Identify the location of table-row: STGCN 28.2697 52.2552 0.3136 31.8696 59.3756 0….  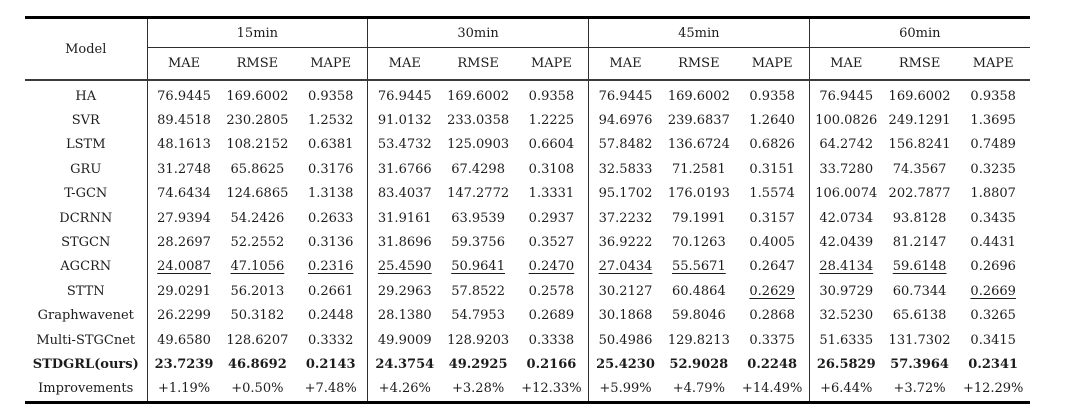
(527, 242).